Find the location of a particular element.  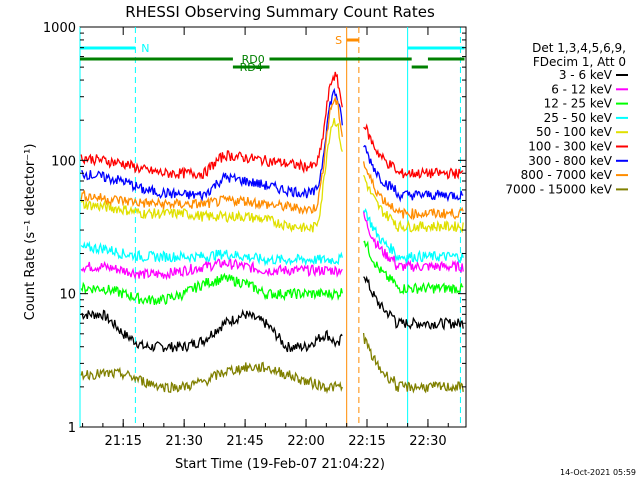

x-axis-label: Start Time (19-Feb-07 21:04:22) is located at coordinates (280, 464).